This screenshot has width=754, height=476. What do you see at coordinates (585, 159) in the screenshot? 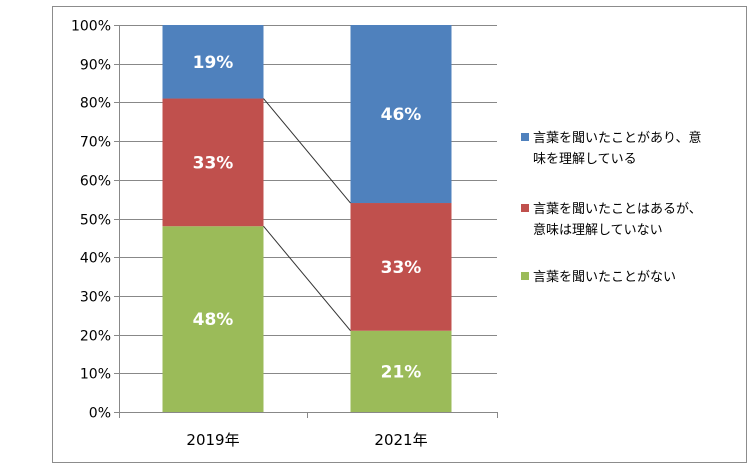
I see `legend-entry-label: 味を理解している` at bounding box center [585, 159].